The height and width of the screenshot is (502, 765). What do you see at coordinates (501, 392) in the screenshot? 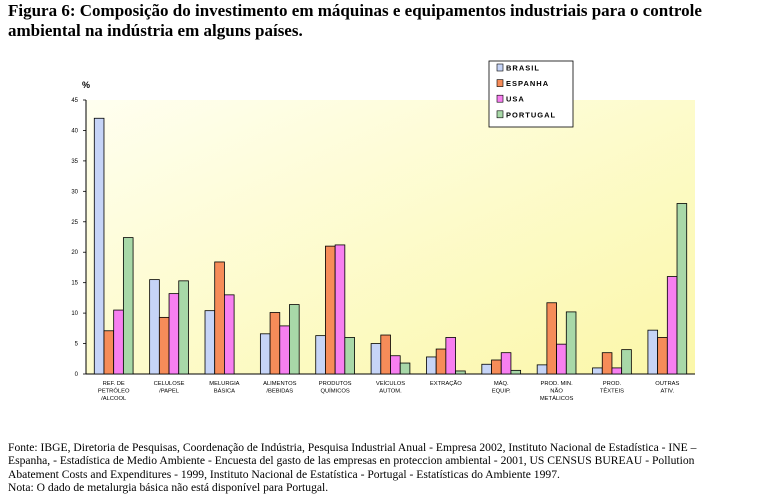
I see `x-category-label: EQUIP.` at bounding box center [501, 392].